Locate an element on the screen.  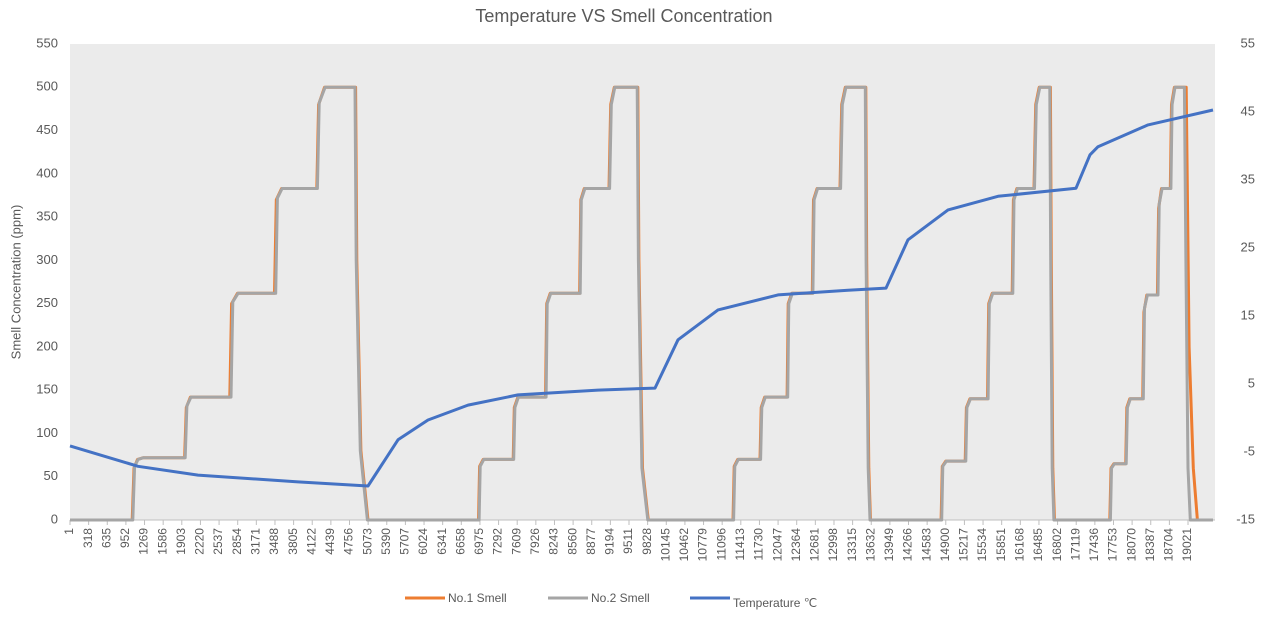
x-tick-label: 1 is located at coordinates (69, 531).